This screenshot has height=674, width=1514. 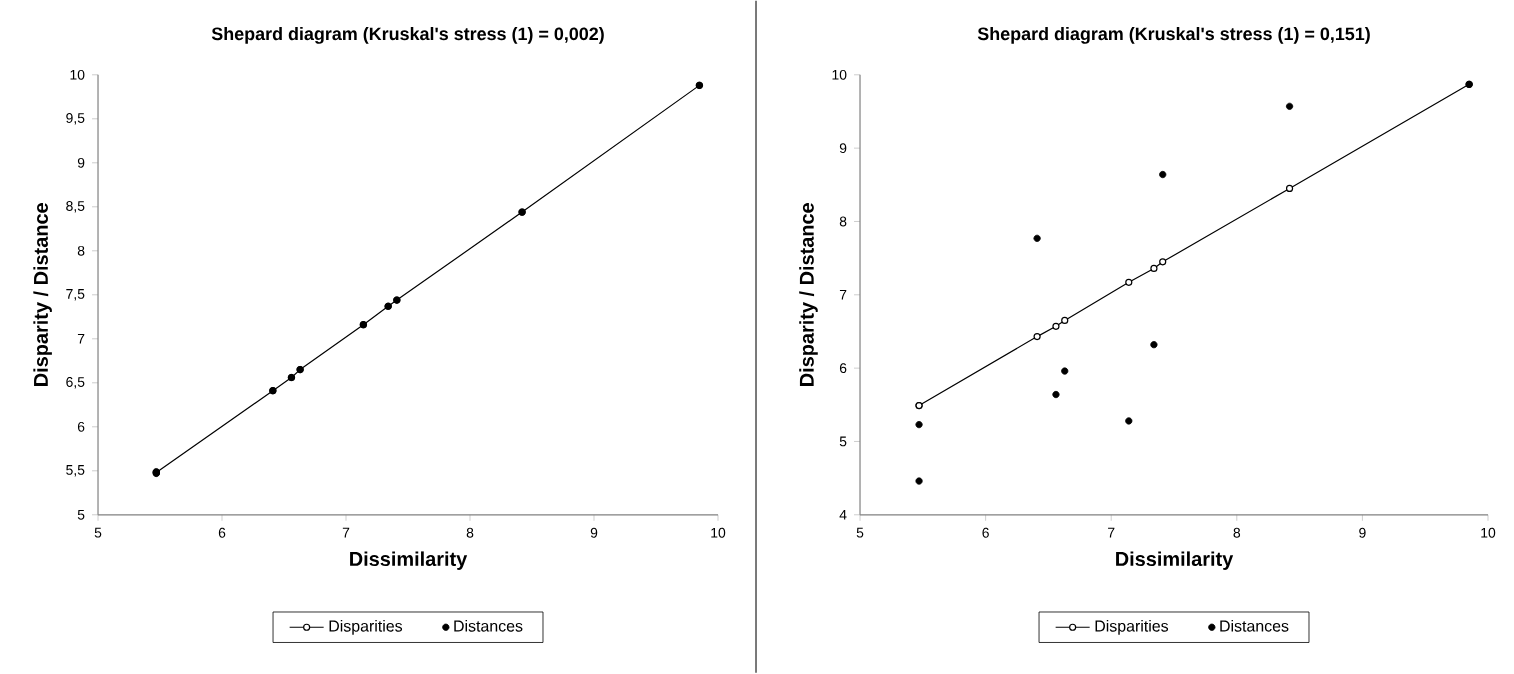 What do you see at coordinates (407, 36) in the screenshot?
I see `chart-title: Shepard diagram (Kruskal's stress (1) = 0,002)` at bounding box center [407, 36].